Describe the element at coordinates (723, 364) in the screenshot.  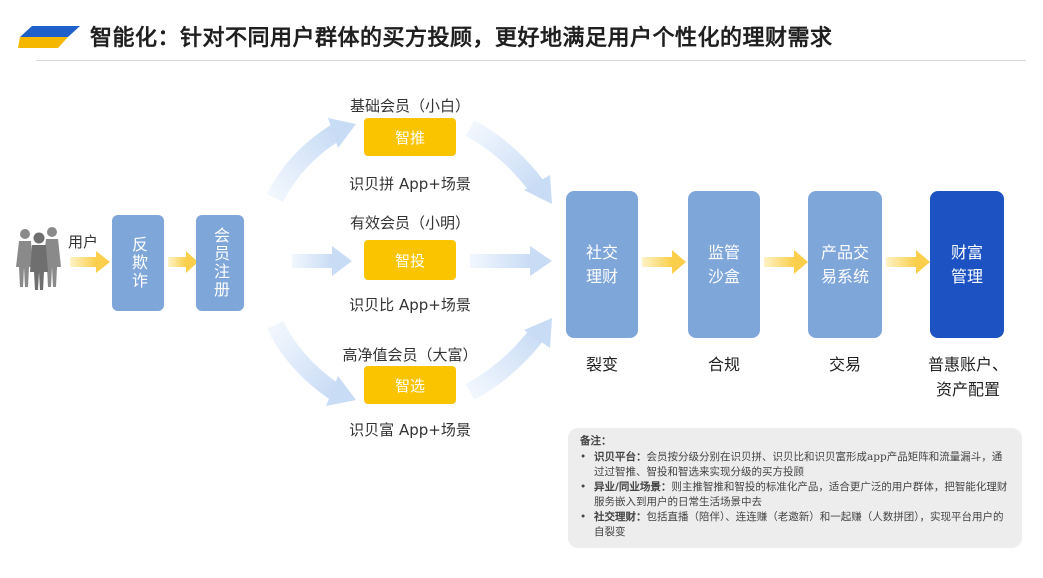
I see `stage-caption-compliance: 合规` at that location.